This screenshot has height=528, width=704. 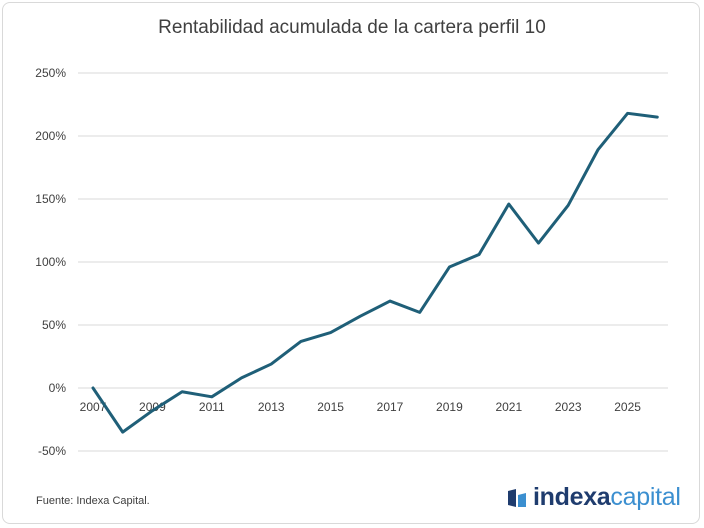 I want to click on y-axis-labels: 250% 200% 150% 100% 50% 0% -50%, so click(x=50, y=262).